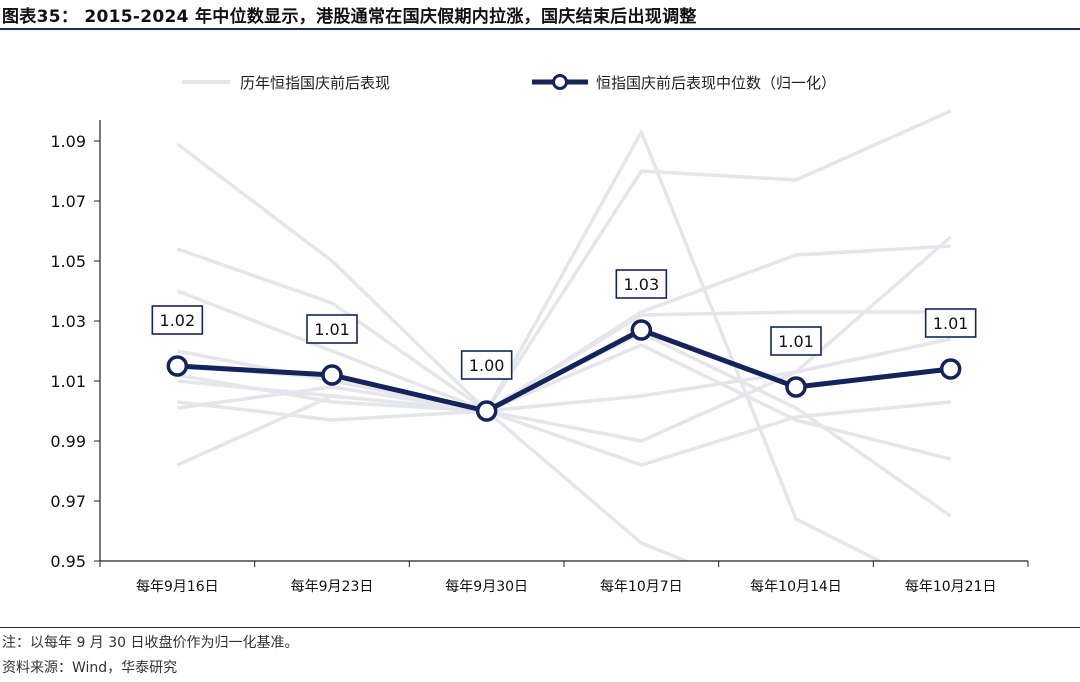  I want to click on legend-median-label: 恒指国庆前后表现中位数（归一化）, so click(716, 83).